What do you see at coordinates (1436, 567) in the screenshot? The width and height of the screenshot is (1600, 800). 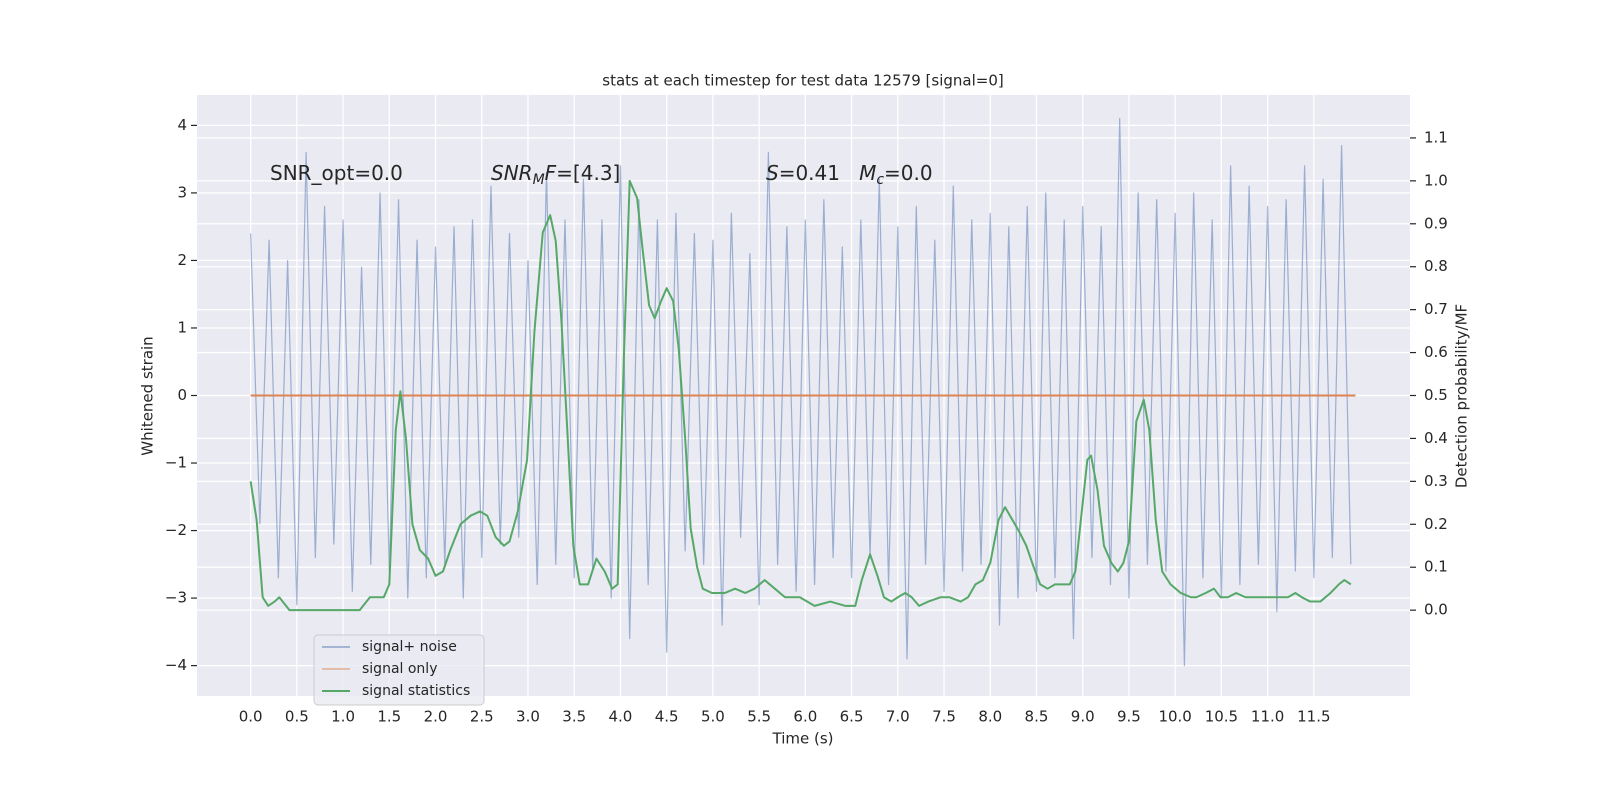 I see `y2-tick-label: 0.1` at bounding box center [1436, 567].